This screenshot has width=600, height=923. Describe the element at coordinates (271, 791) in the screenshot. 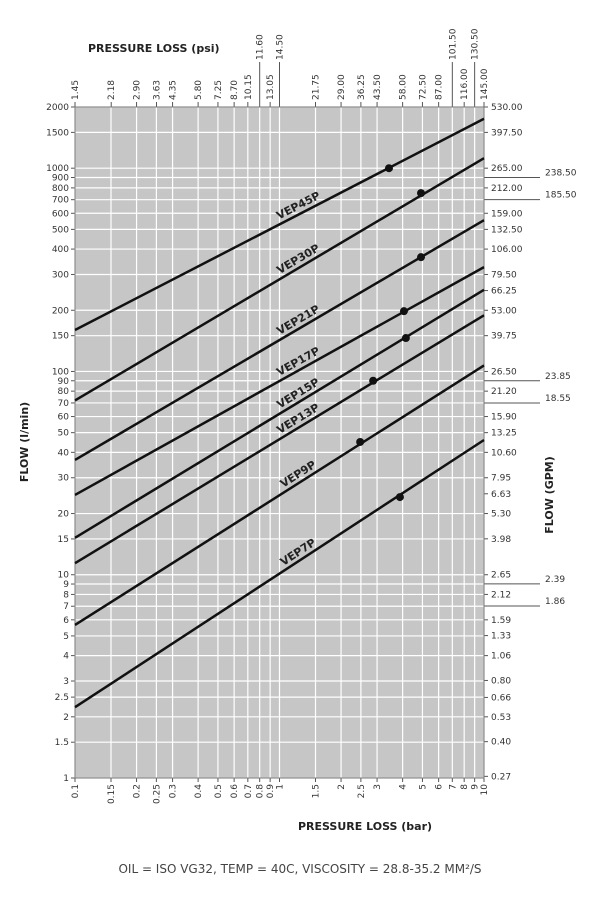

I see `x-tick-label: 0.9` at that location.